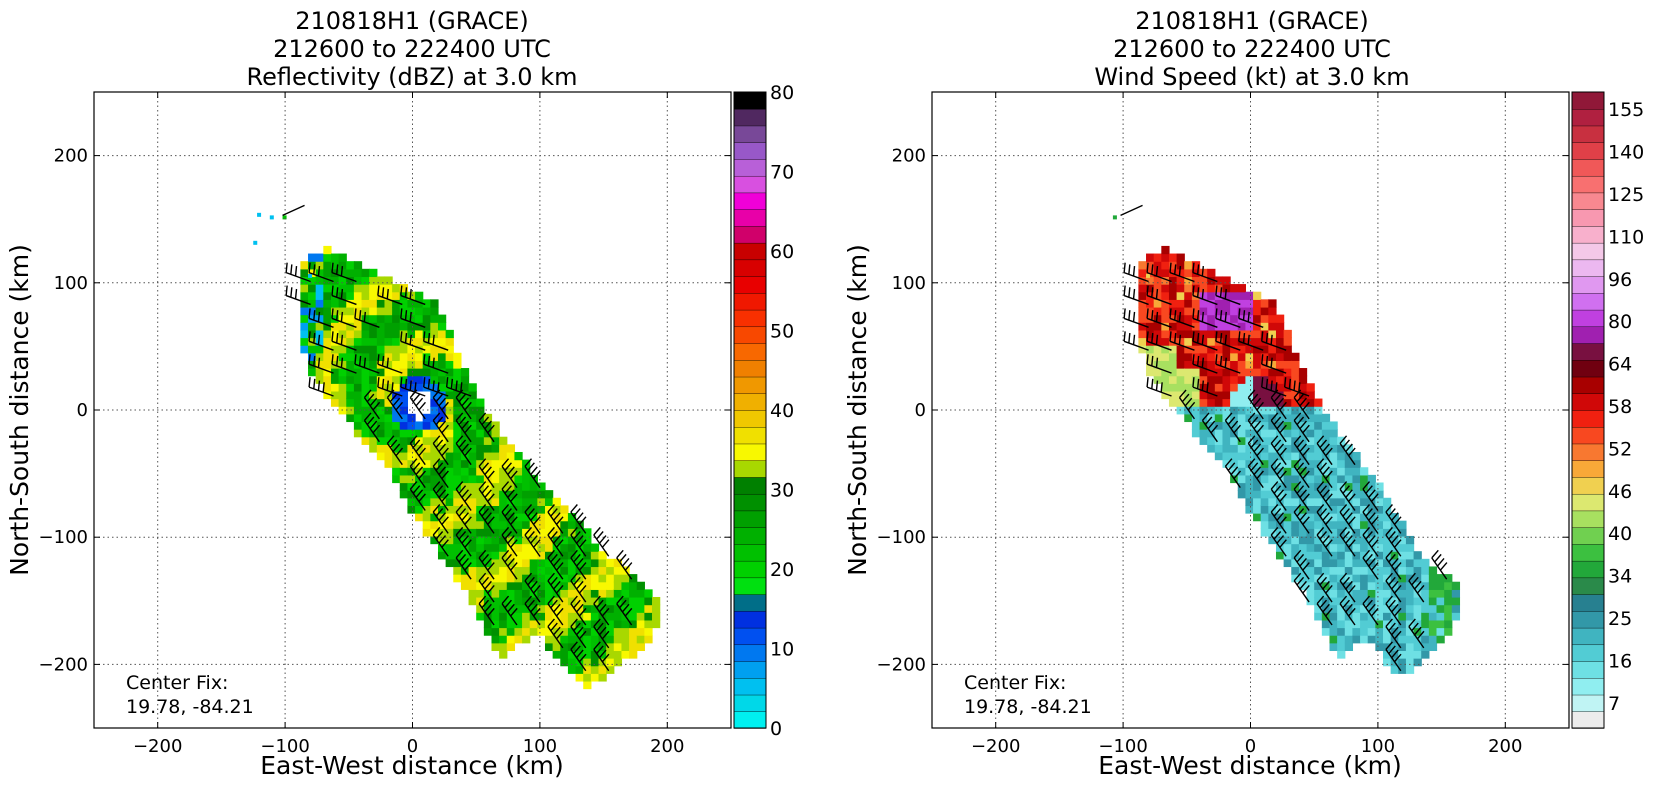  I want to click on colorbar-swatch, so click(1588, 234).